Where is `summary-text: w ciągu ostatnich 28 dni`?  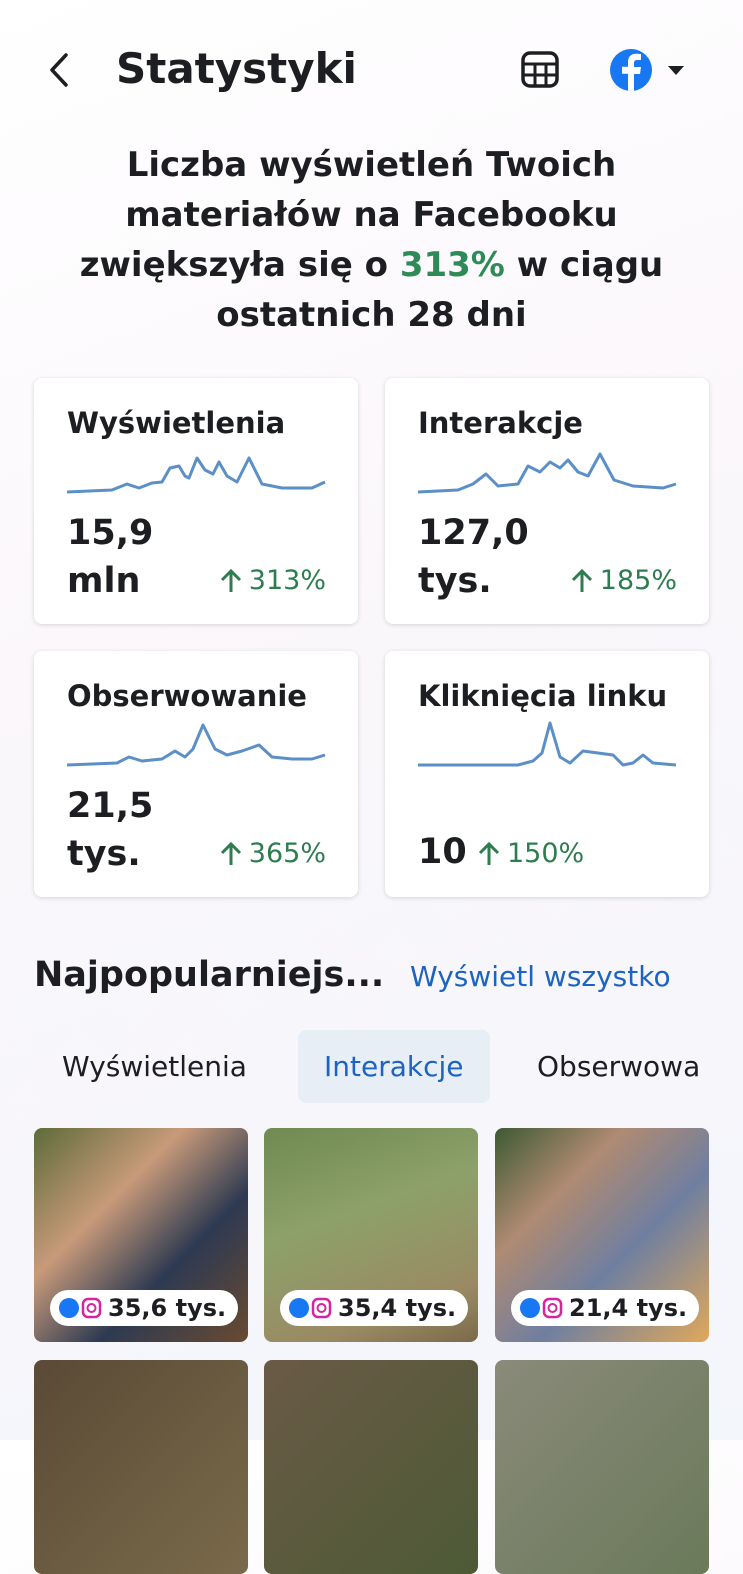
summary-text: w ciągu ostatnich 28 dni is located at coordinates (440, 290).